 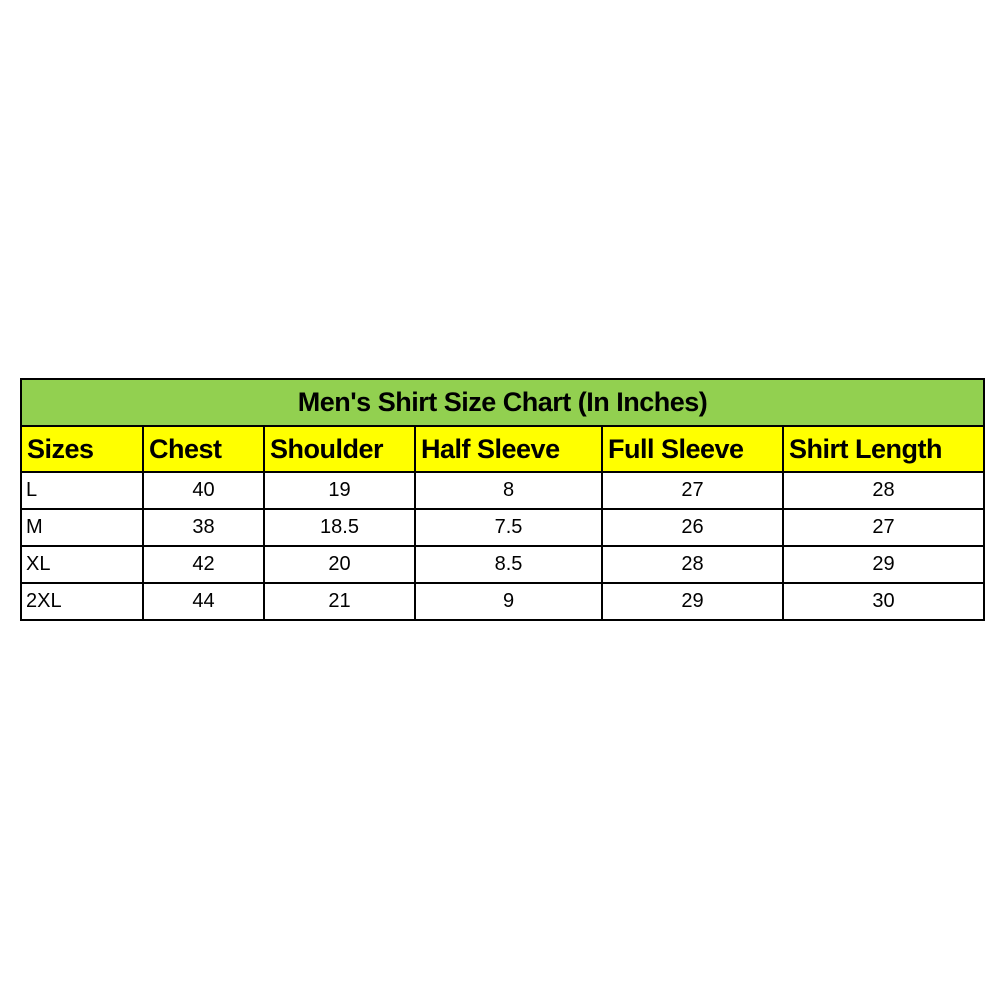 I want to click on cell-chest: 38, so click(x=203, y=527).